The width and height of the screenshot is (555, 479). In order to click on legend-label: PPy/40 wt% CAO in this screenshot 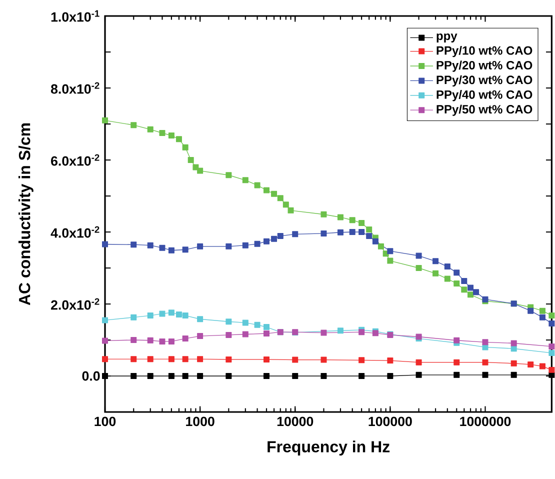, I will do `click(484, 96)`.